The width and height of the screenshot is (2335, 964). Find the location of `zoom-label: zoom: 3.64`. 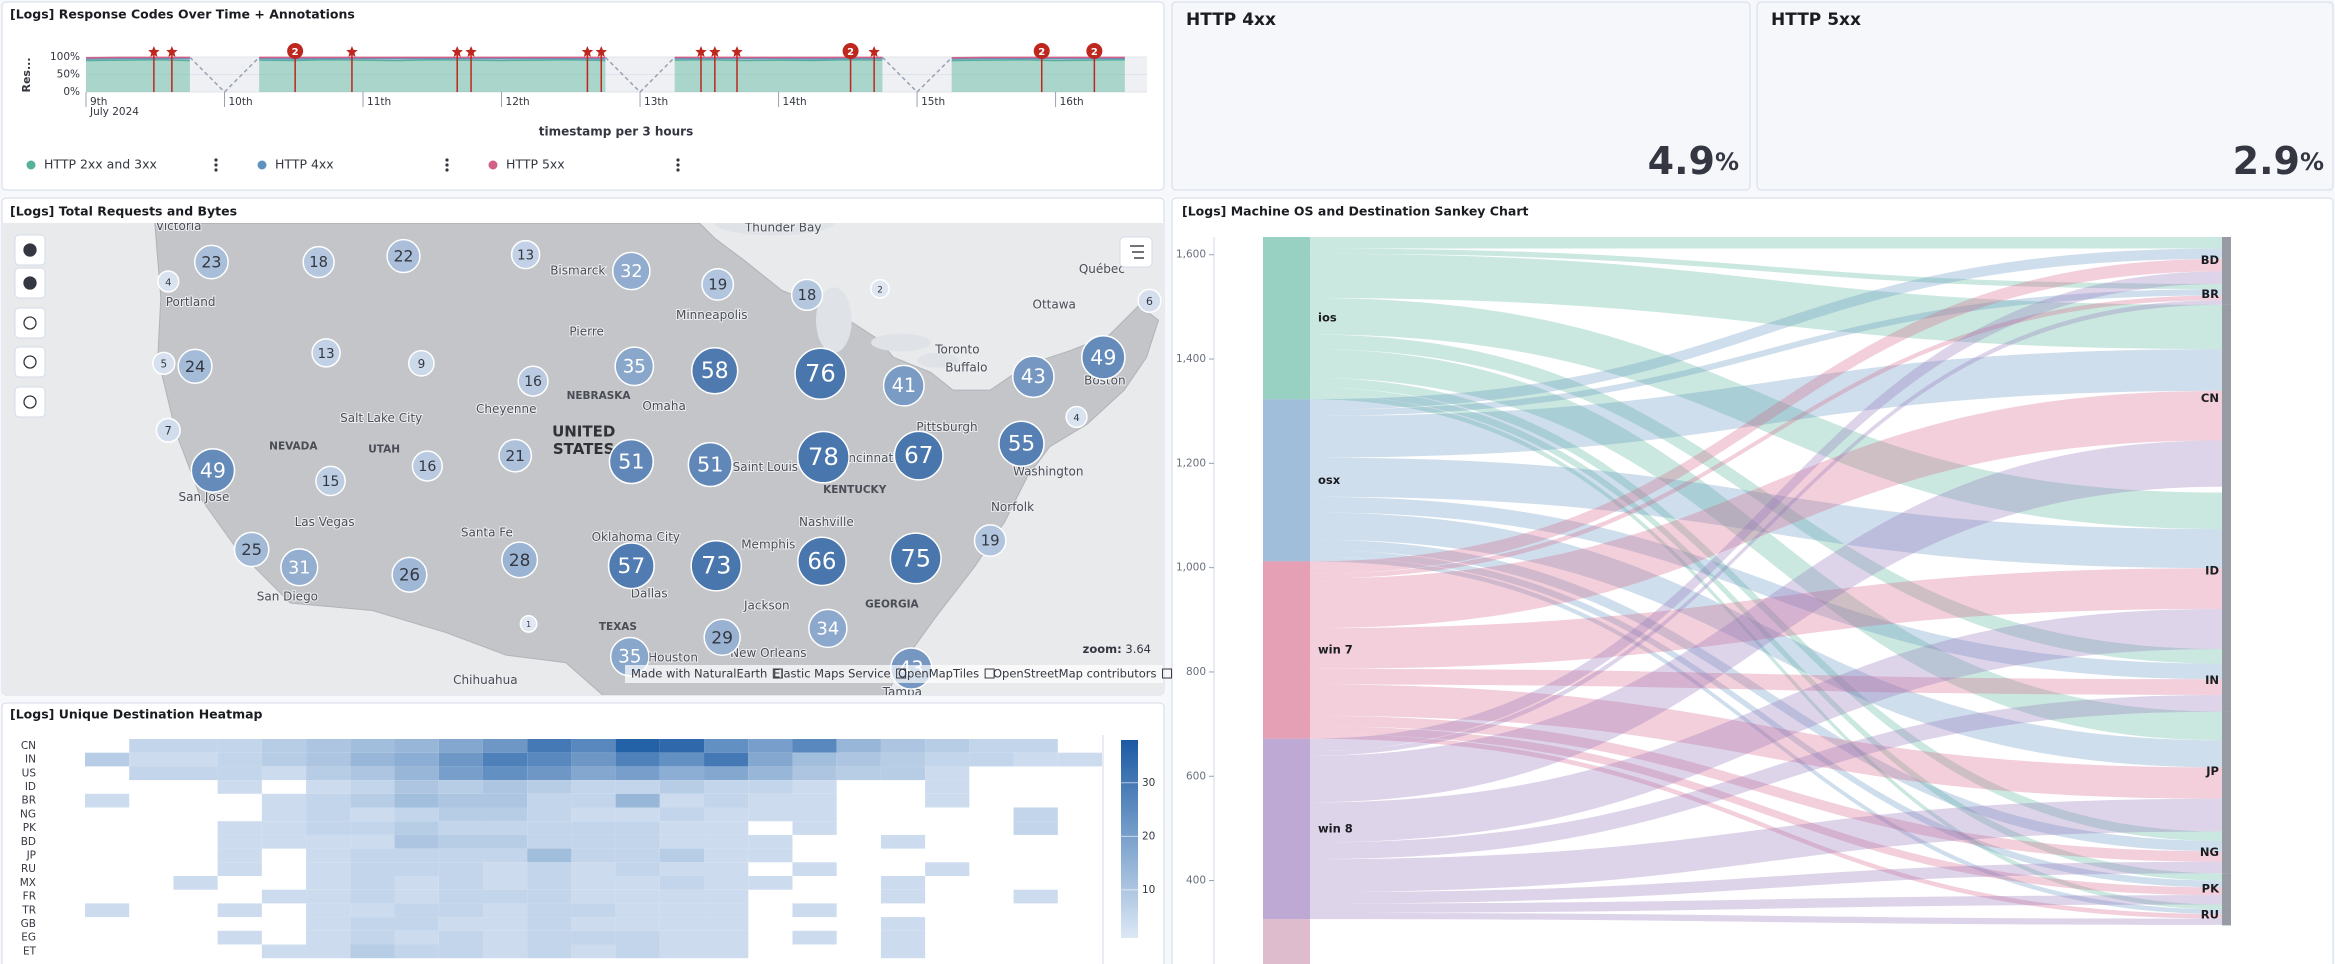

zoom-label: zoom: 3.64 is located at coordinates (1117, 649).